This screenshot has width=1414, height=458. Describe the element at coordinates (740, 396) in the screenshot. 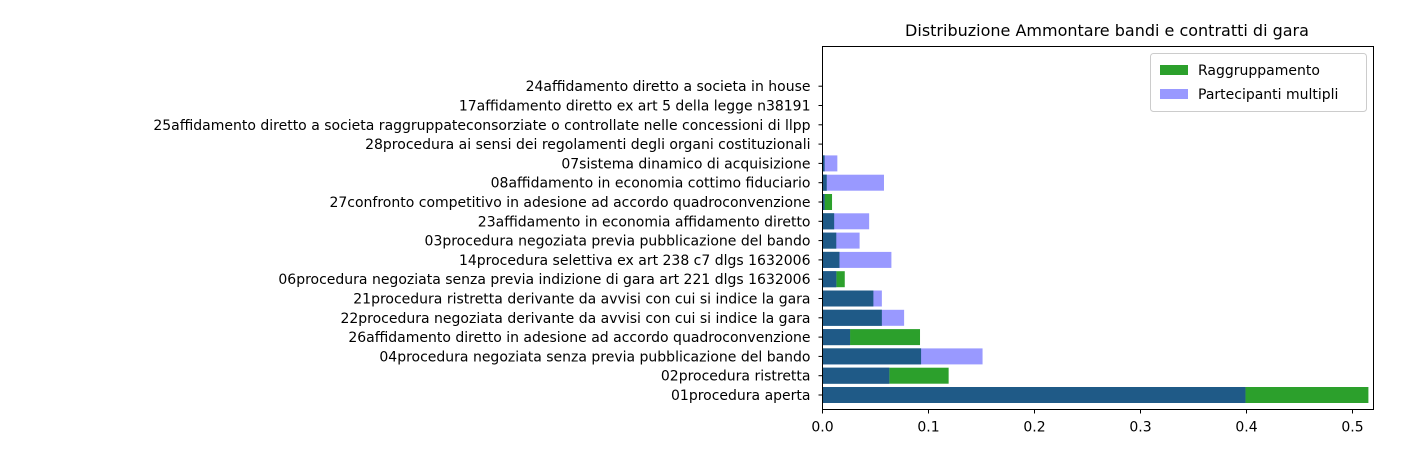

I see `y-tick-label-1: 01procedura aperta` at that location.